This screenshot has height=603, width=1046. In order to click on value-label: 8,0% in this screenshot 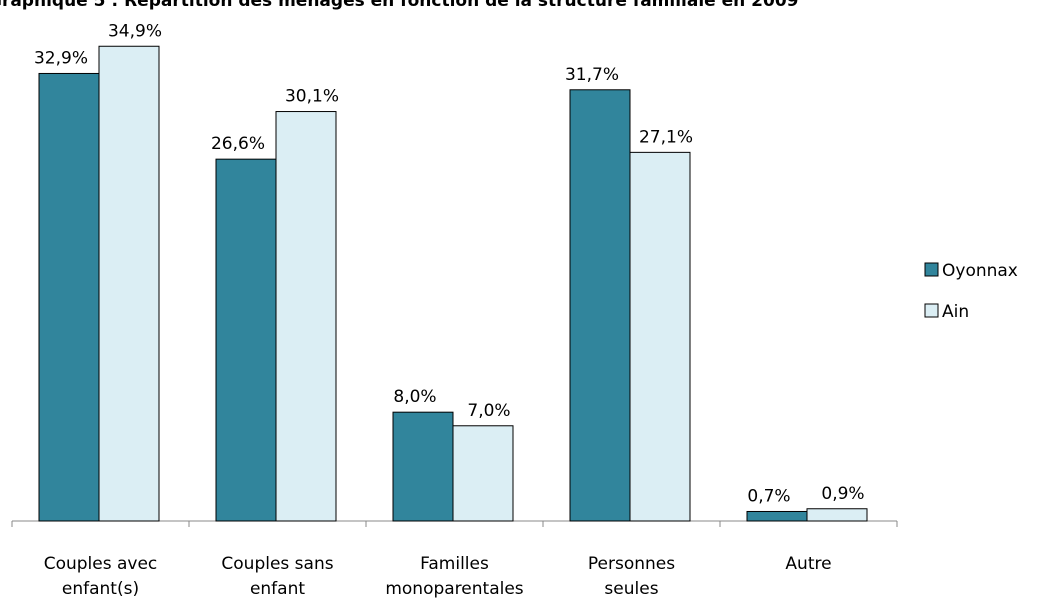, I will do `click(414, 397)`.